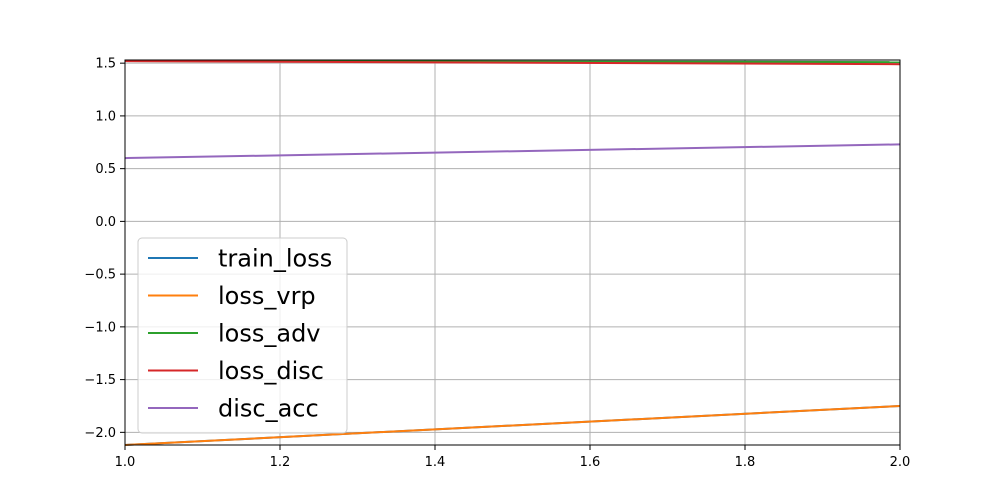  What do you see at coordinates (100, 433) in the screenshot?
I see `y-tick-label: −2.0` at bounding box center [100, 433].